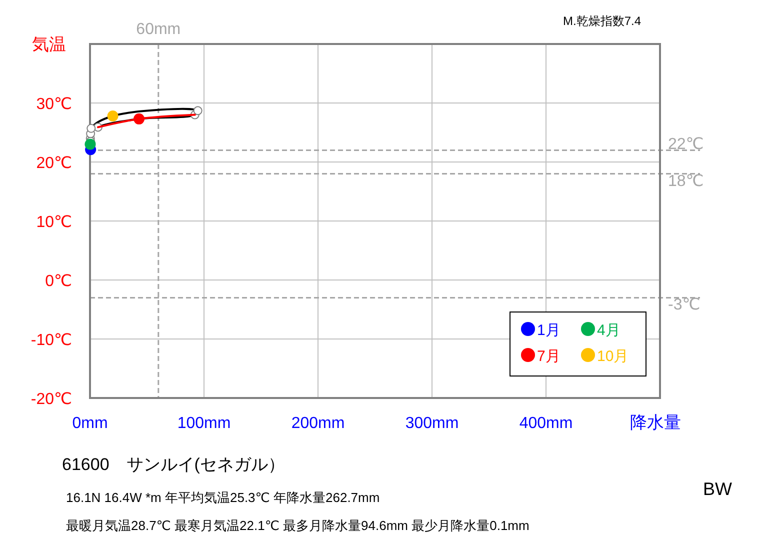 Image resolution: width=763 pixels, height=545 pixels. I want to click on legend-label: 10月, so click(613, 356).